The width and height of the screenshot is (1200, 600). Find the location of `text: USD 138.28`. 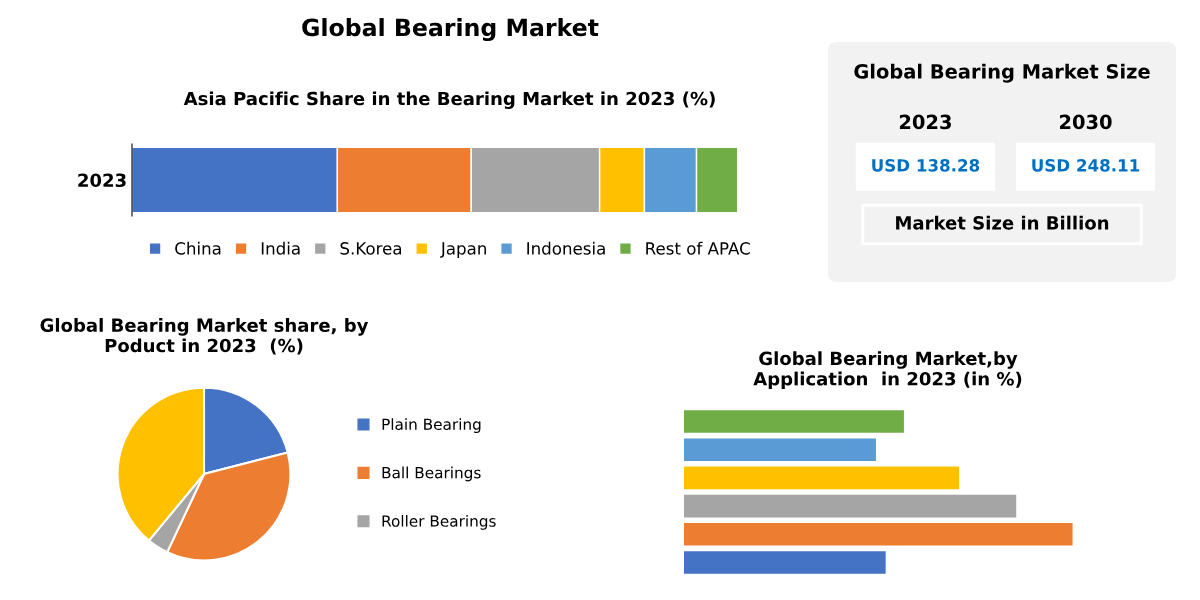

text: USD 138.28 is located at coordinates (926, 165).